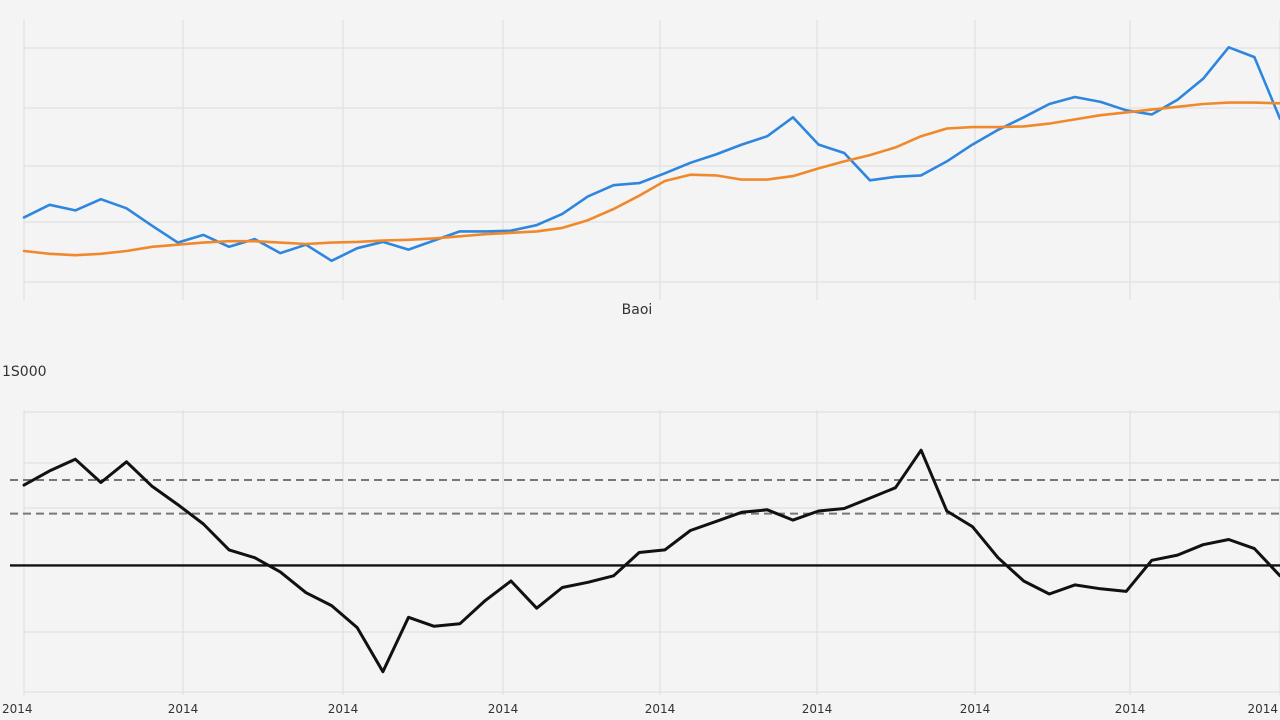 This screenshot has height=720, width=1280. Describe the element at coordinates (24, 372) in the screenshot. I see `bottom-title: 1S000` at that location.